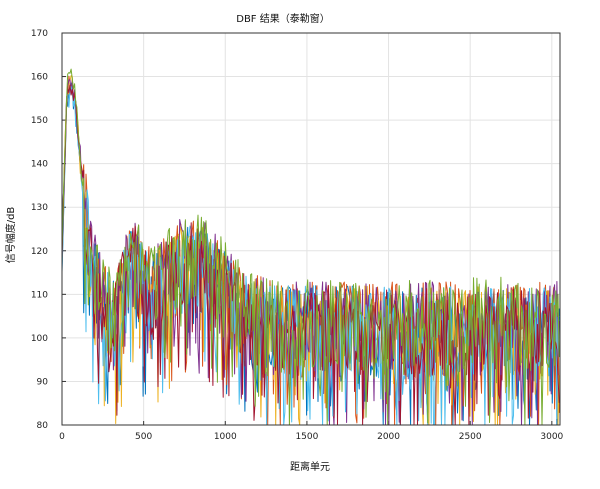  Describe the element at coordinates (283, 18) in the screenshot. I see `chart-title: DBF 结果（泰勒窗）` at that location.